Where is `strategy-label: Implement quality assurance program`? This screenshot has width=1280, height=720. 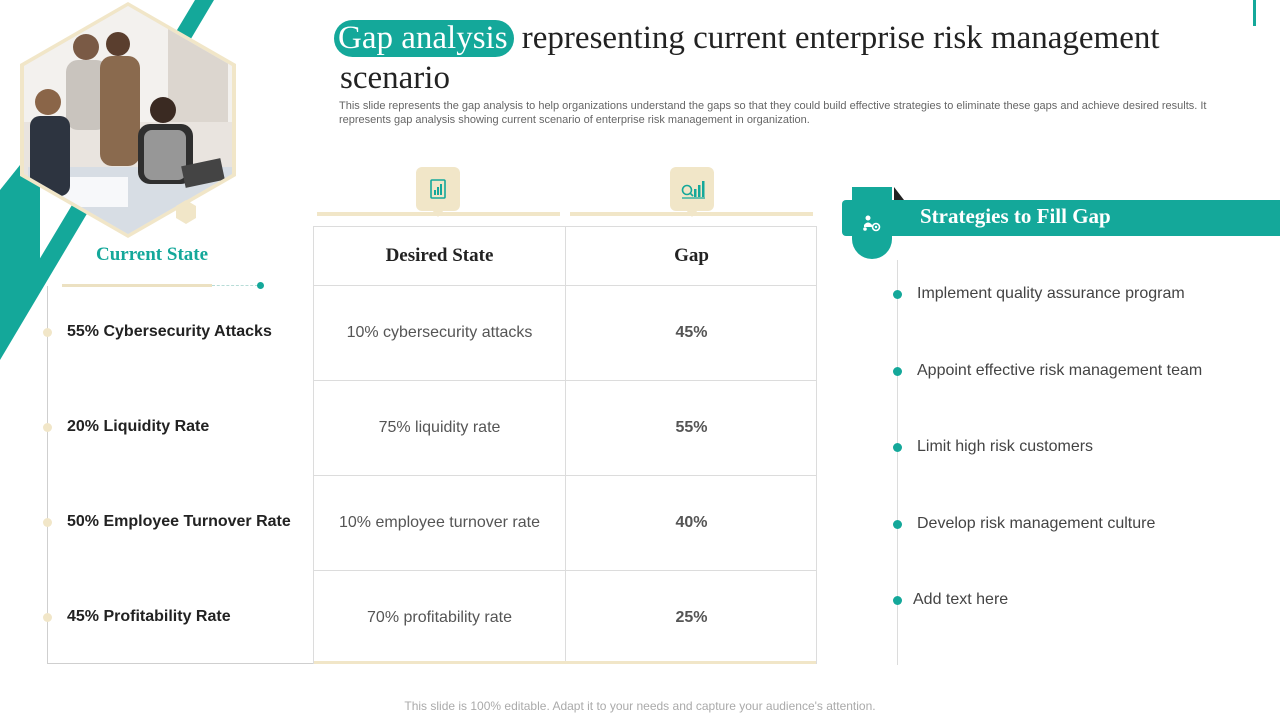
strategy-label: Implement quality assurance program is located at coordinates (1051, 293).